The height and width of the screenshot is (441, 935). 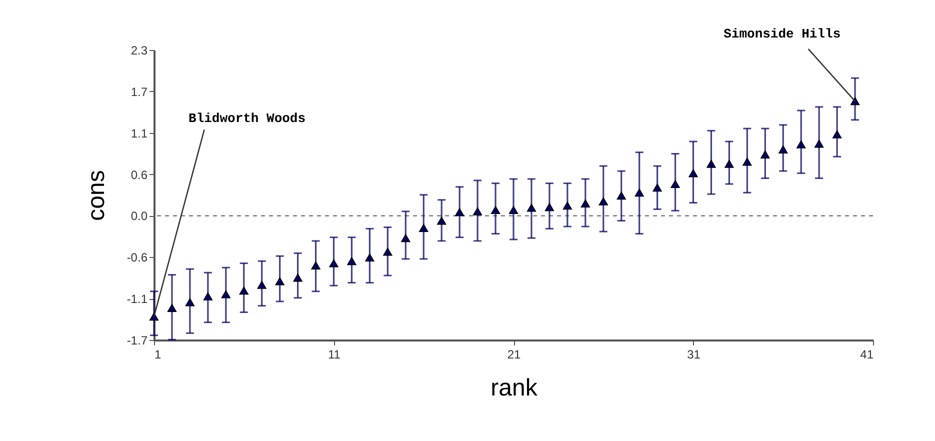 I want to click on y-tick-label: -0.6, so click(x=137, y=257).